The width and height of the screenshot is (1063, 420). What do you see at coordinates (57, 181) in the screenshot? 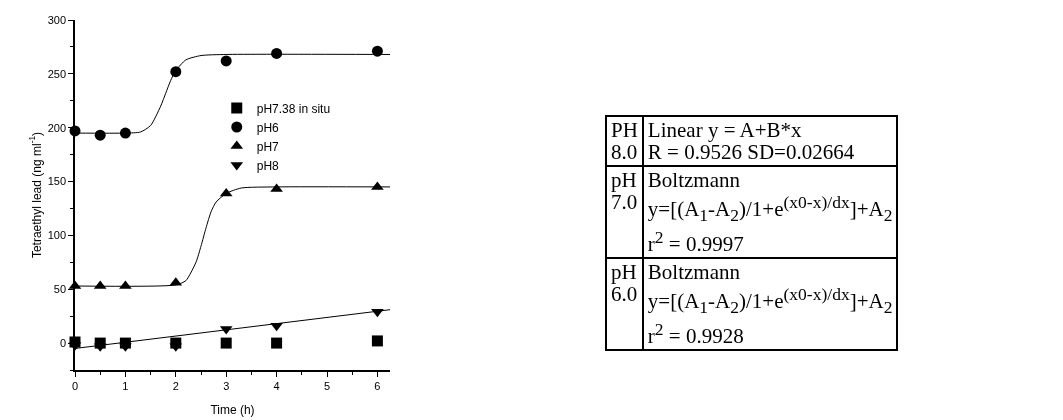
I see `y-tick-label: 150` at bounding box center [57, 181].